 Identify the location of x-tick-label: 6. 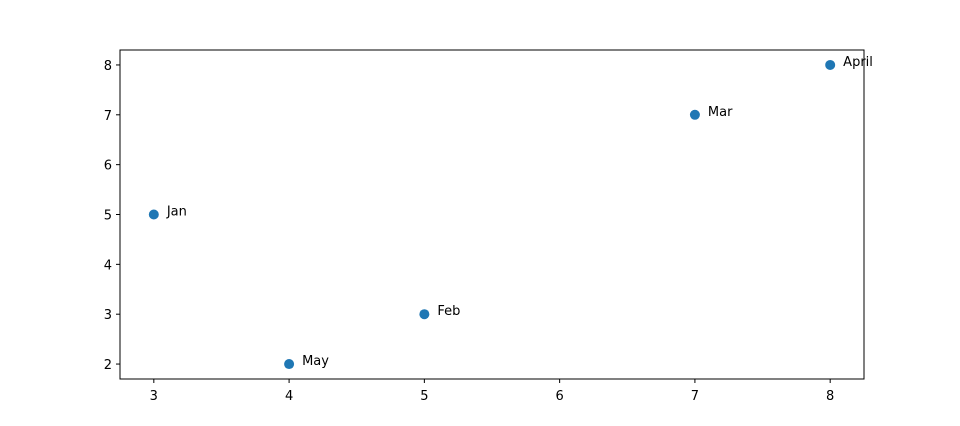
(559, 396).